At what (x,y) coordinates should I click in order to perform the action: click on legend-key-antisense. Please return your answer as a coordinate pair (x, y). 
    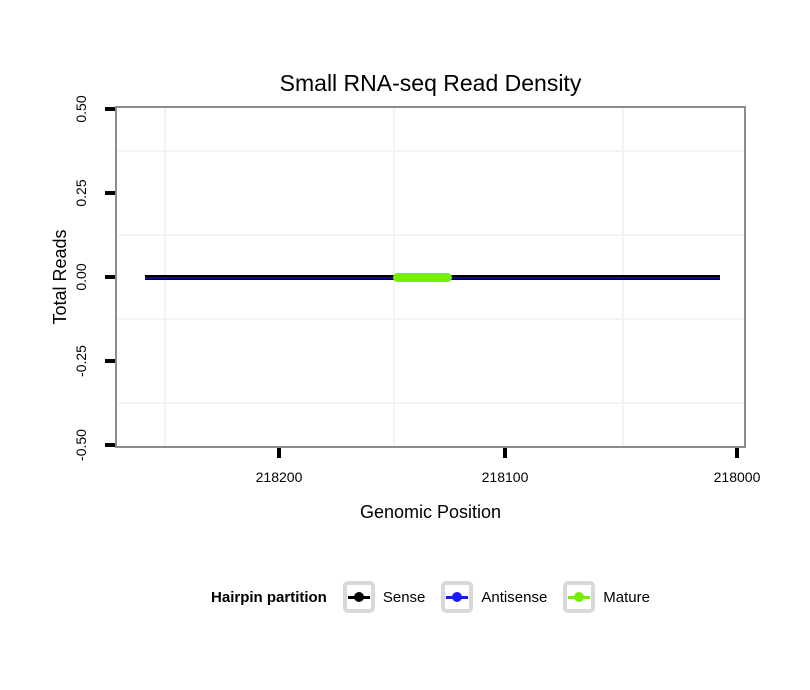
    Looking at the image, I should click on (457, 597).